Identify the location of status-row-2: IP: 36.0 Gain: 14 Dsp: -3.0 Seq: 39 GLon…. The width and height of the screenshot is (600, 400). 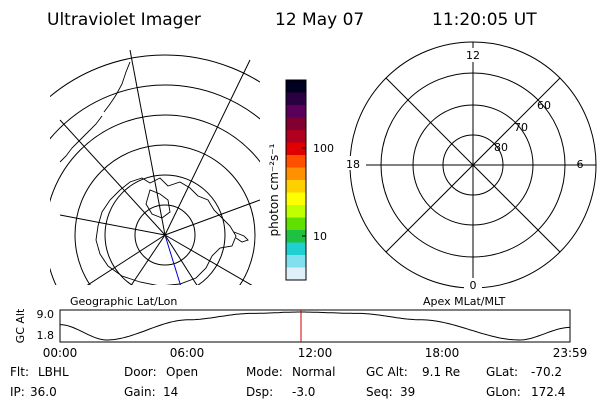
(287, 392).